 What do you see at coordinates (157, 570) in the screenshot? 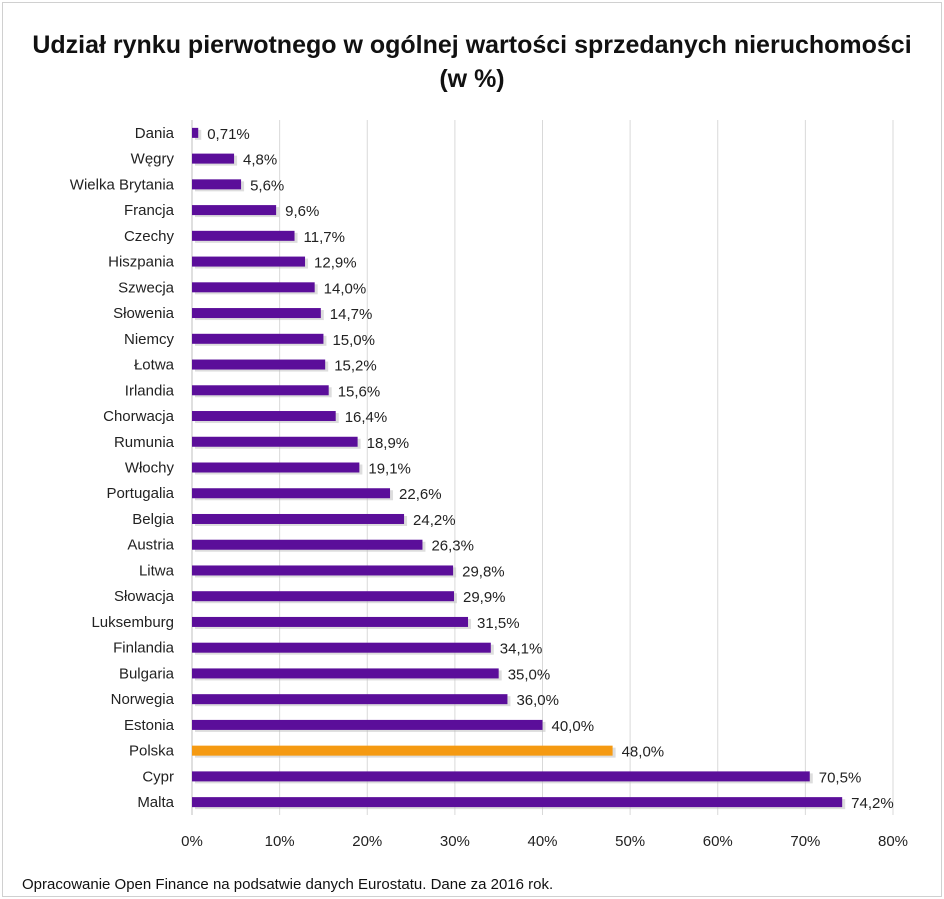
I see `category-label: Litwa` at bounding box center [157, 570].